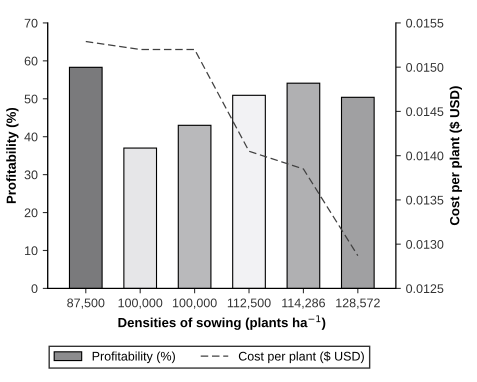  I want to click on y2-tick-label: 0.0145, so click(425, 111).